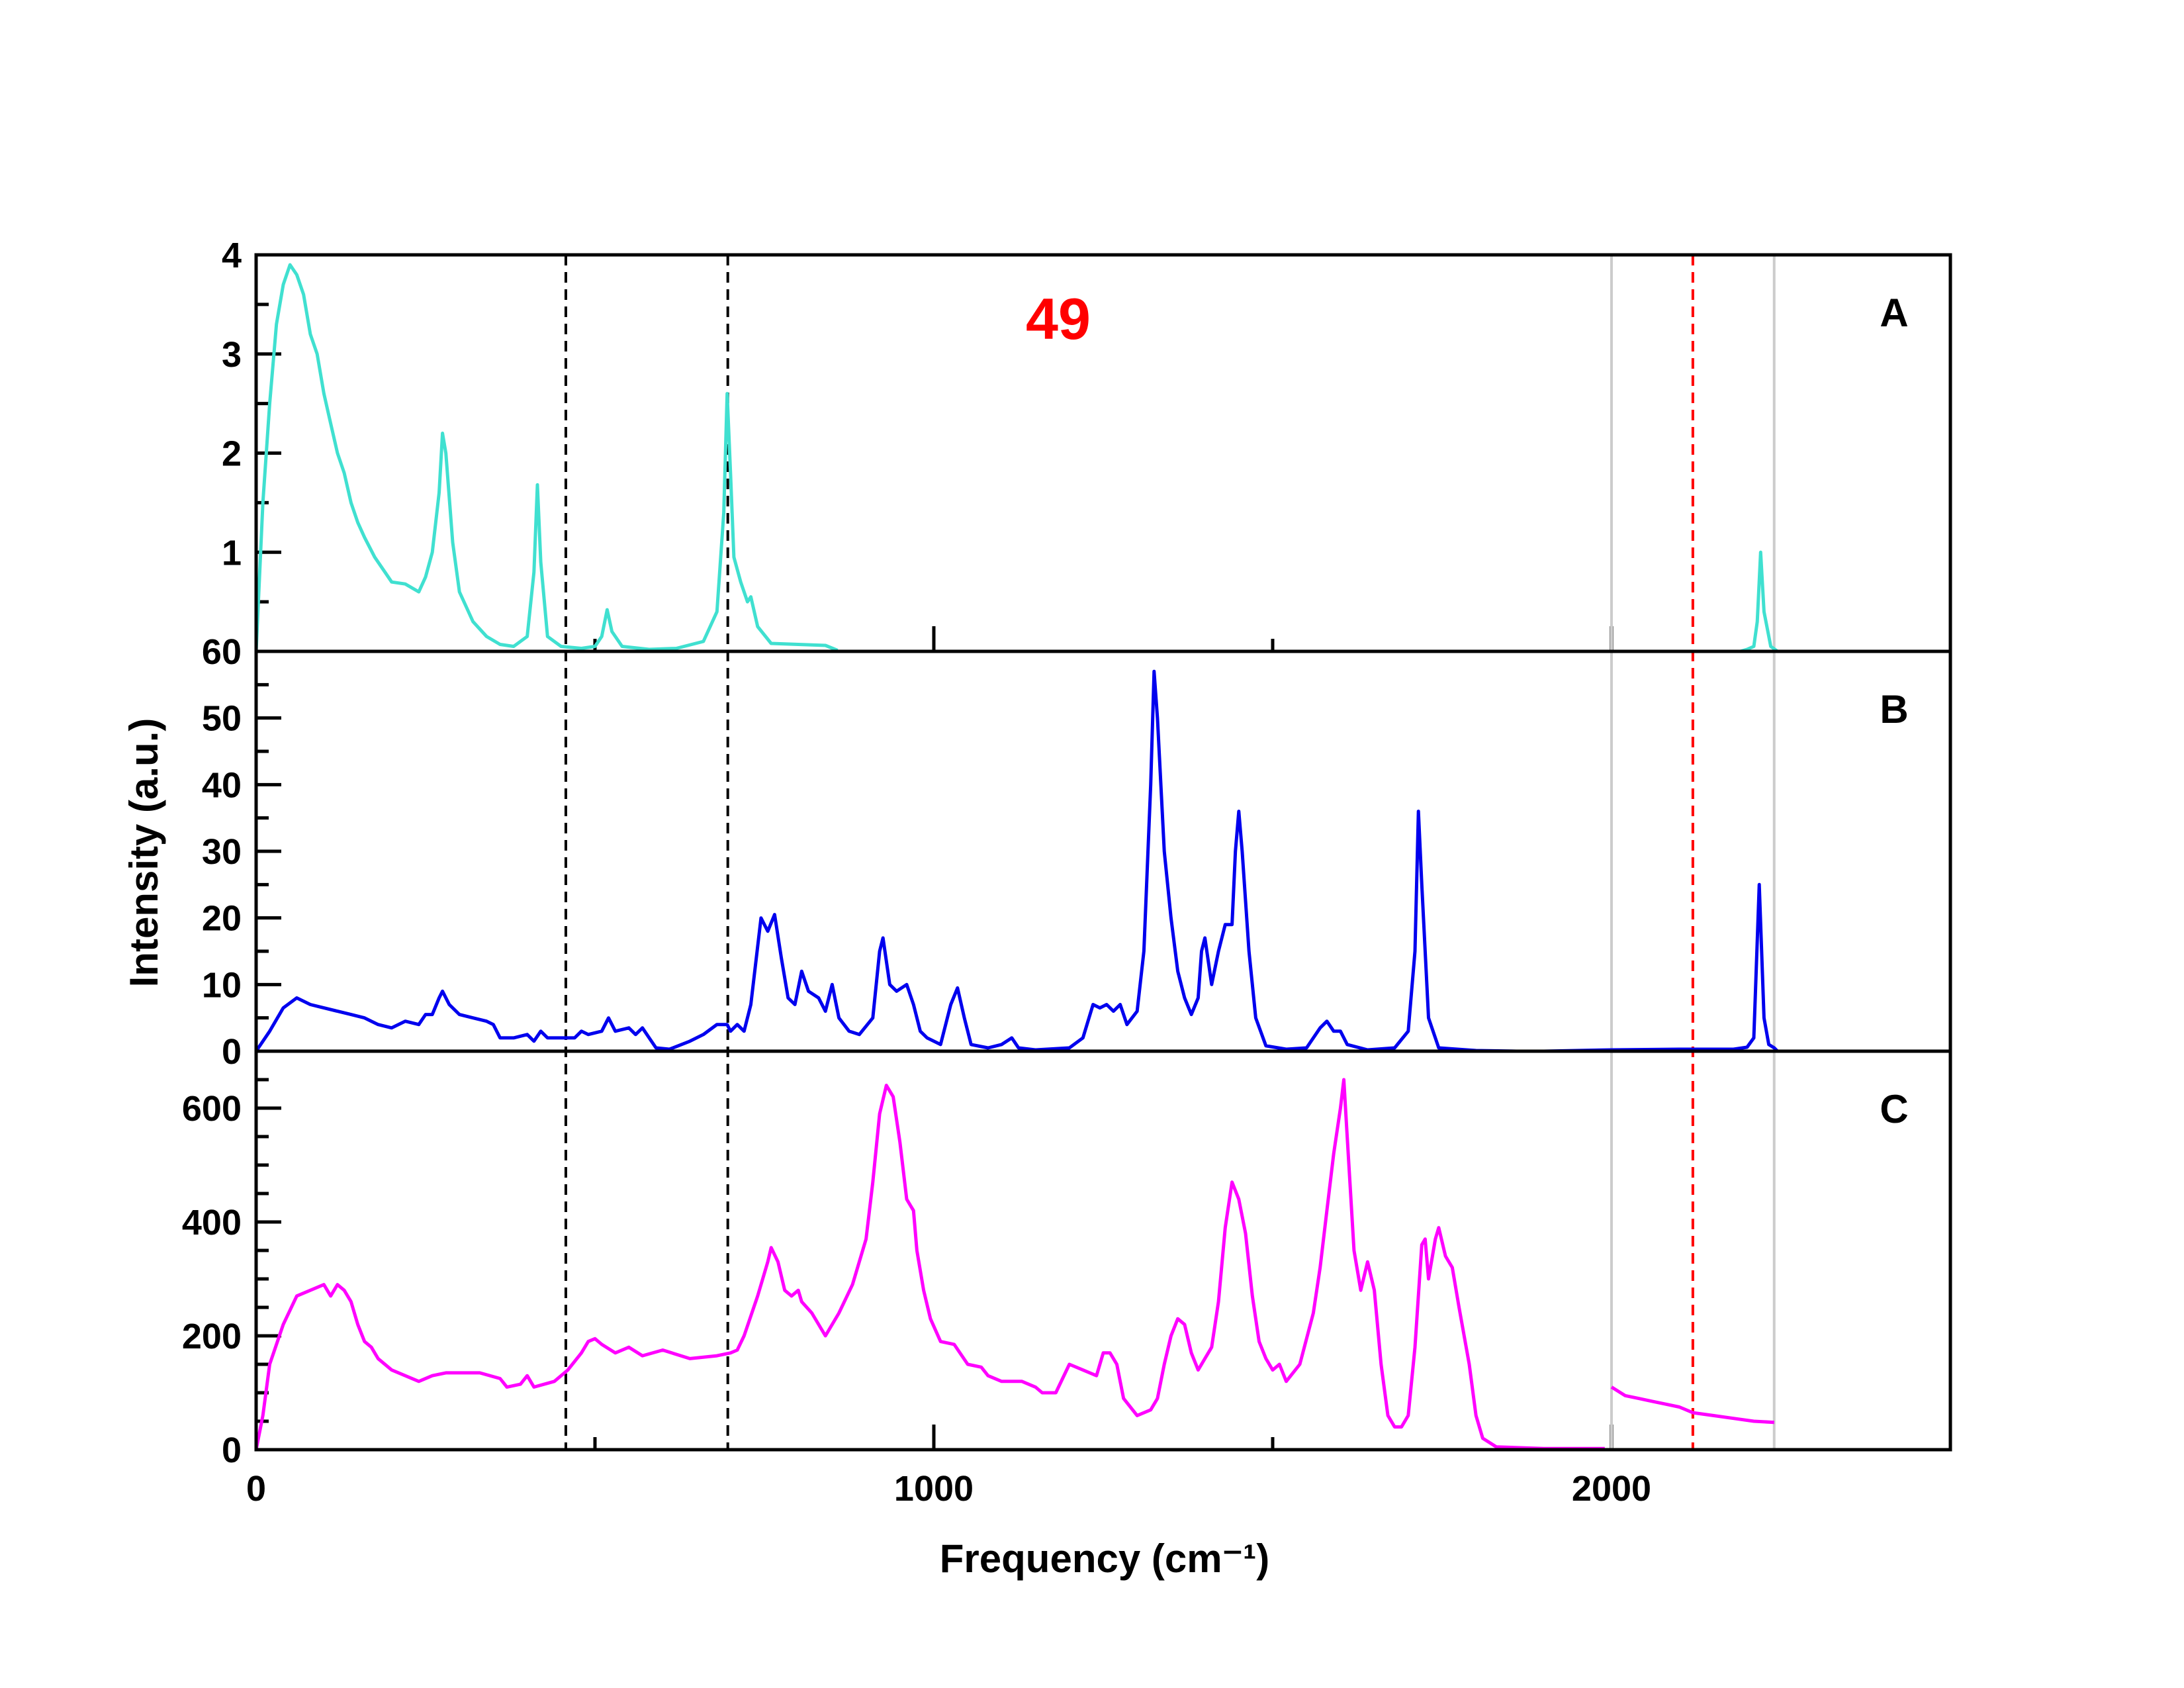  I want to click on y-tick-label: 60, so click(222, 652).